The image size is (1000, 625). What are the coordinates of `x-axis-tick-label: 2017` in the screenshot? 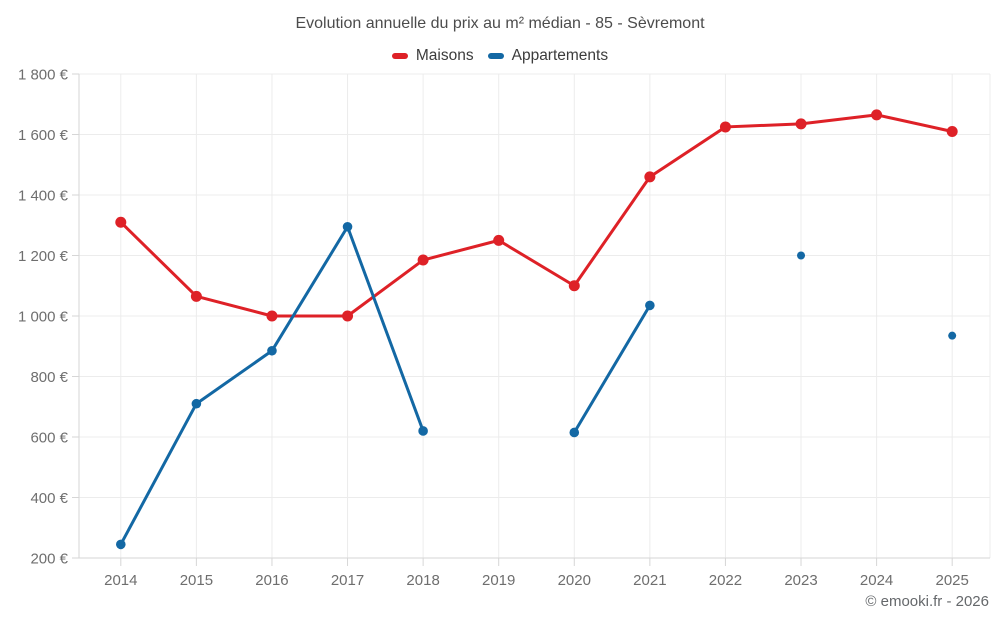 It's located at (347, 580).